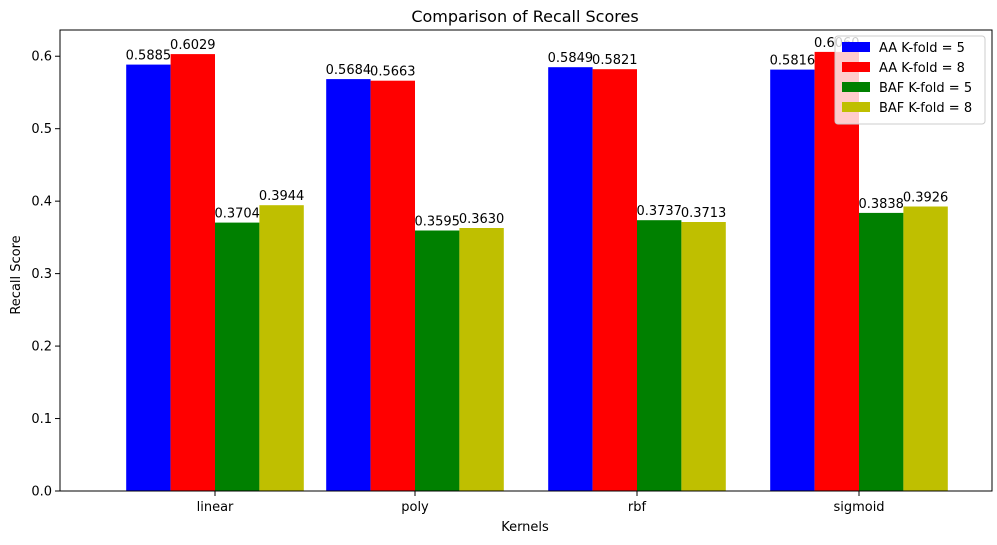  What do you see at coordinates (193, 45) in the screenshot?
I see `data-label-linear-1: 0.6029` at bounding box center [193, 45].